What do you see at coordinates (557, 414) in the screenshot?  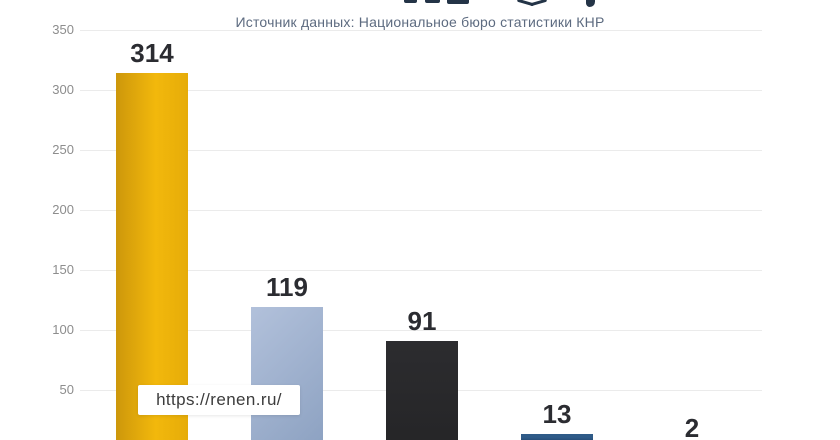 I see `bar-value-label: 13` at bounding box center [557, 414].